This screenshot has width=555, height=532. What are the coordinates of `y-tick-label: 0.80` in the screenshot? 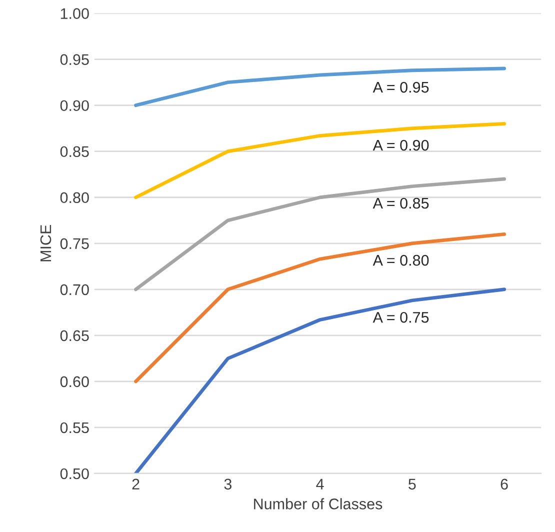 It's located at (74, 198).